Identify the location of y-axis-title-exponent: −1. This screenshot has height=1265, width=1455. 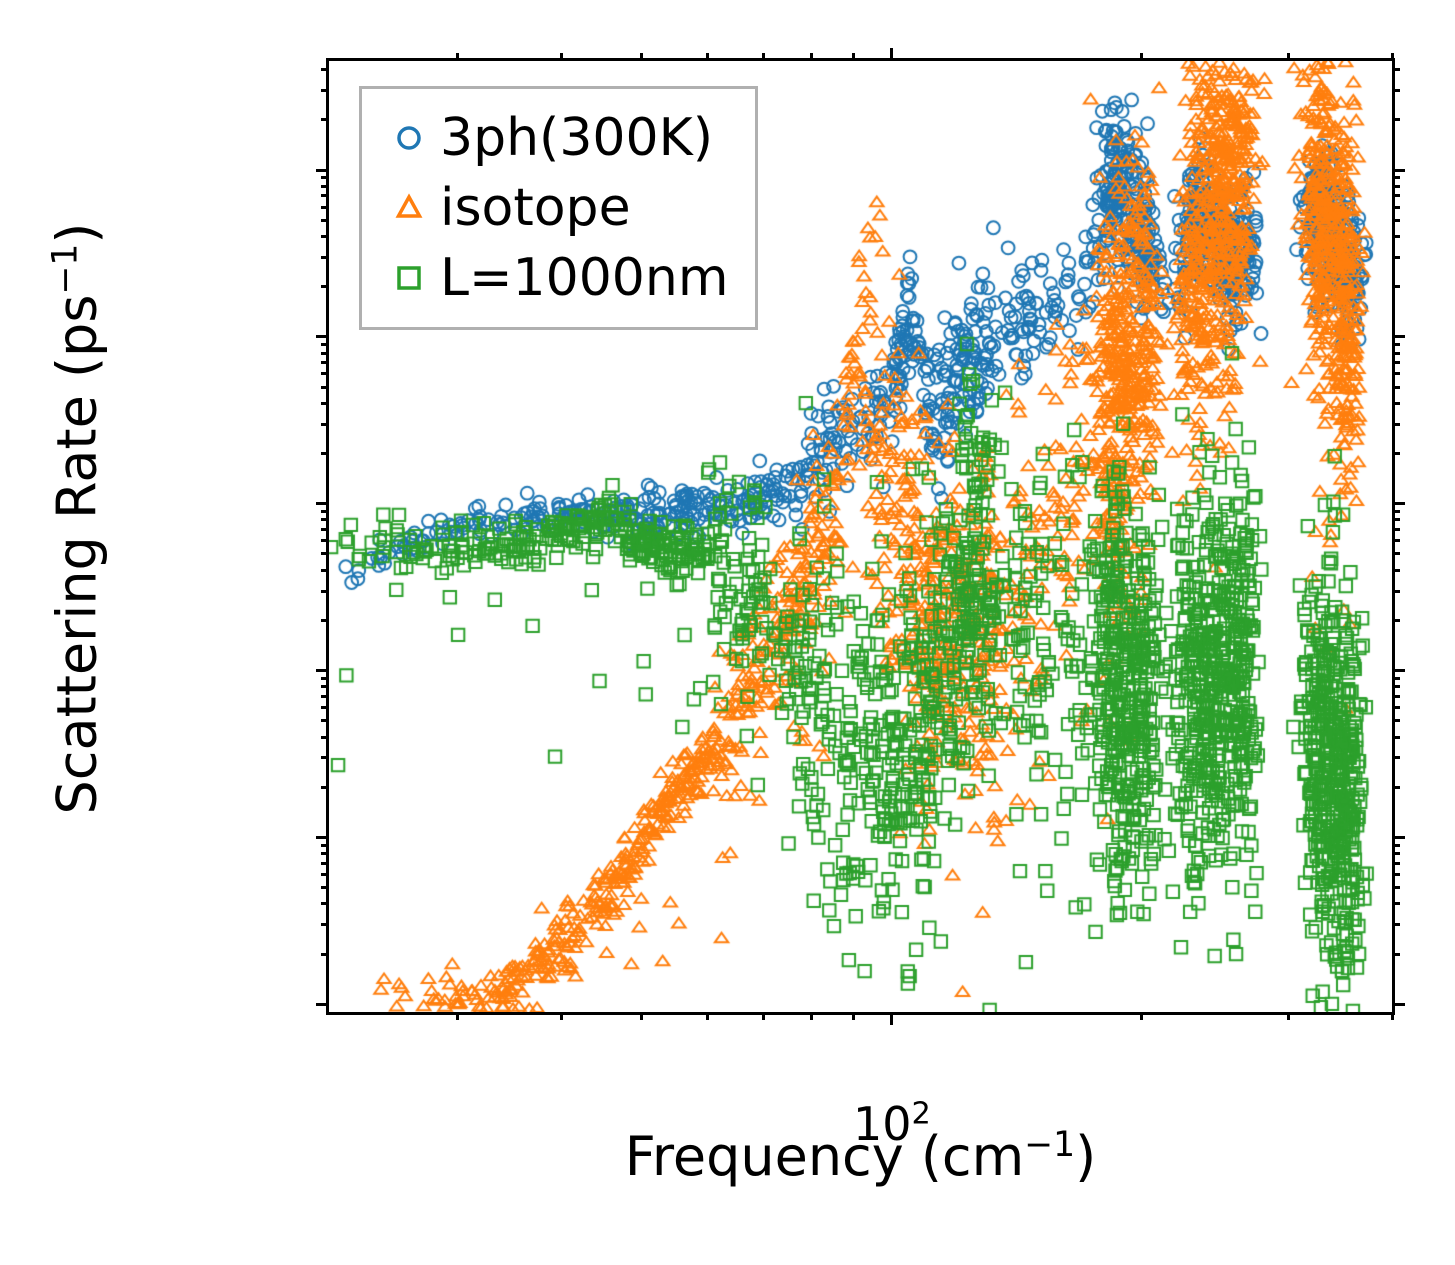
(65, 269).